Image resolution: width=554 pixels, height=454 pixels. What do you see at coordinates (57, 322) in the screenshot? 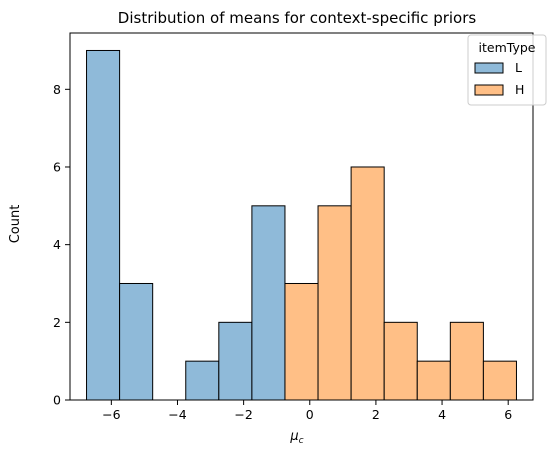
I see `y-tick-label-1: 2` at bounding box center [57, 322].